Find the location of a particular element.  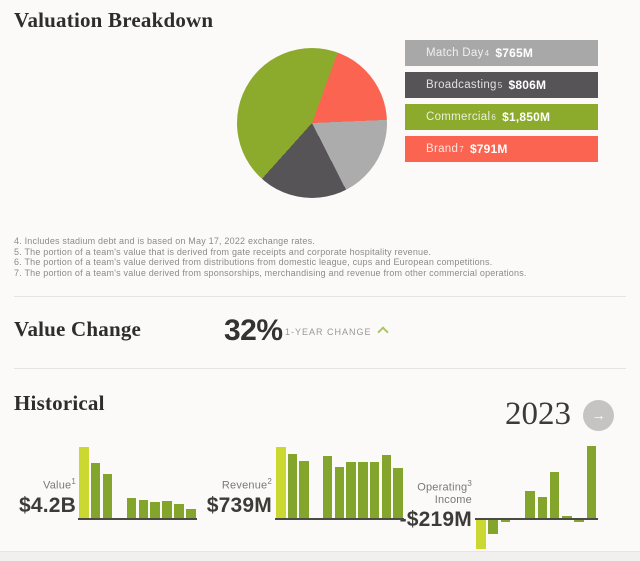

valuation-breakdown-title: Valuation Breakdown is located at coordinates (114, 20).